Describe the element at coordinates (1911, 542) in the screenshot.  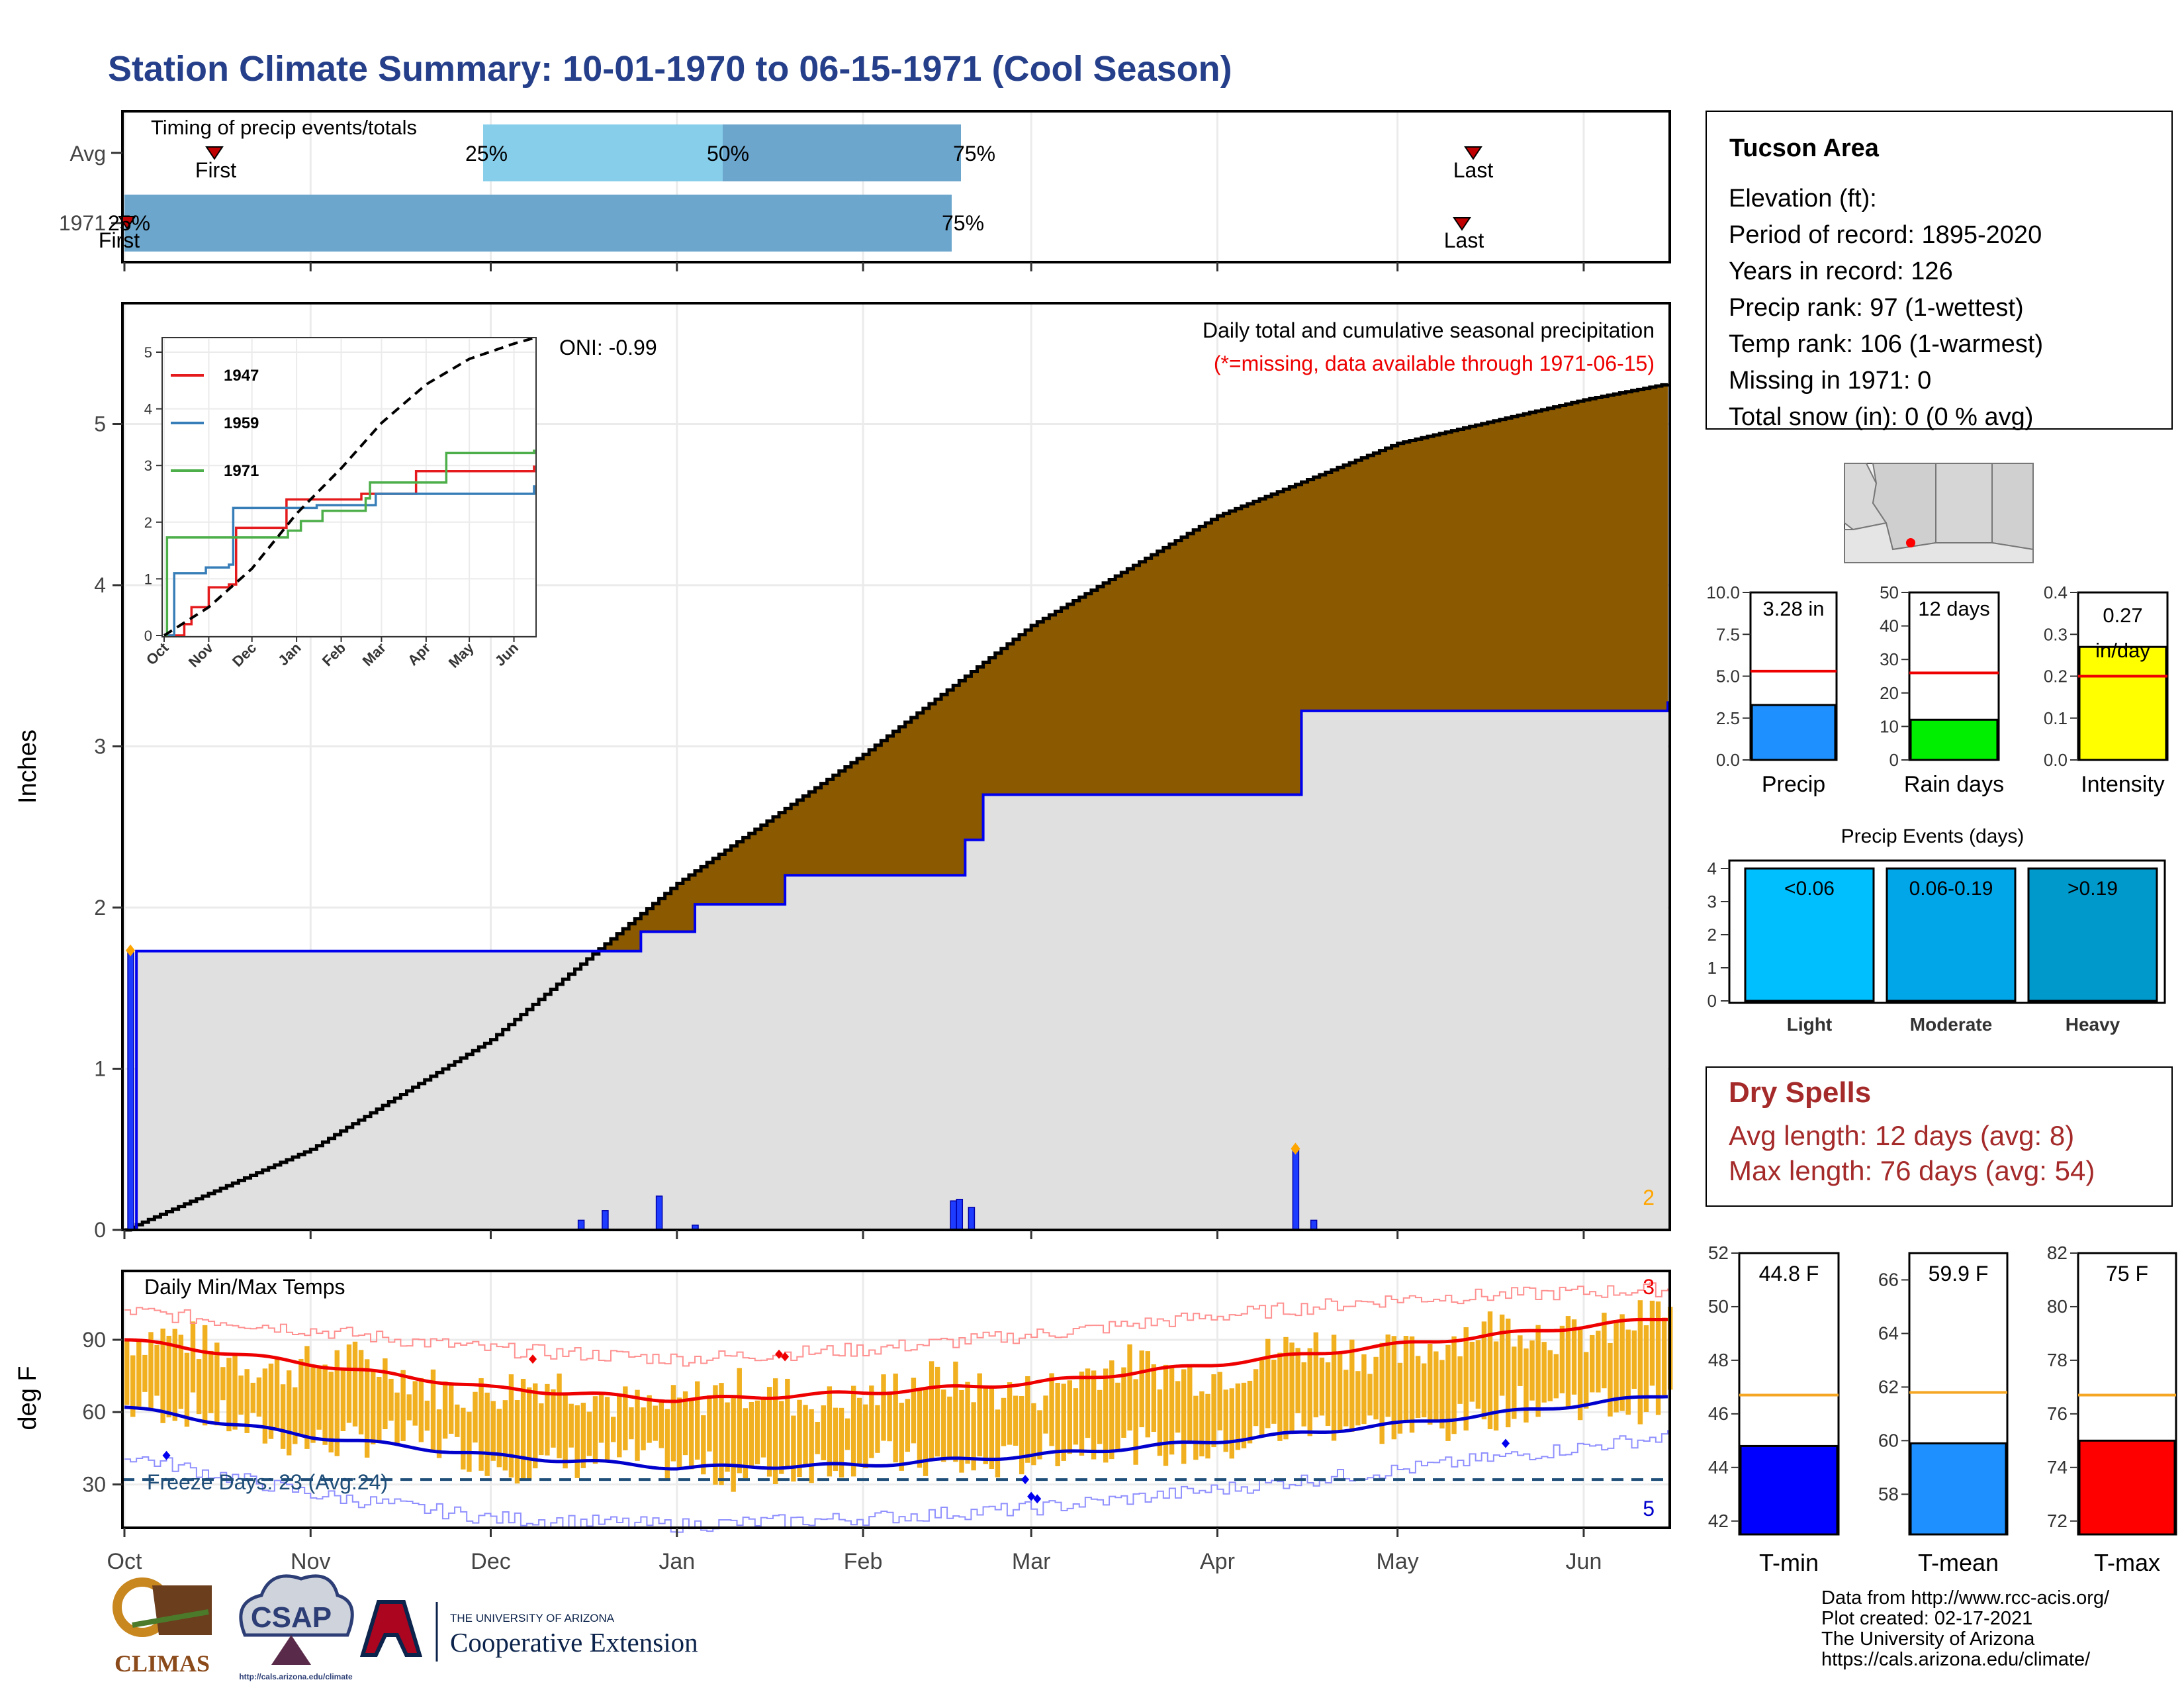
I see `station-location-marker` at that location.